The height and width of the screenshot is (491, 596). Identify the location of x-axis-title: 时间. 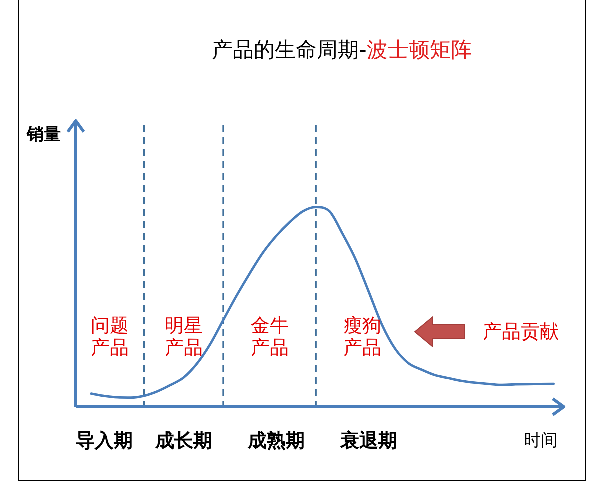
(541, 441).